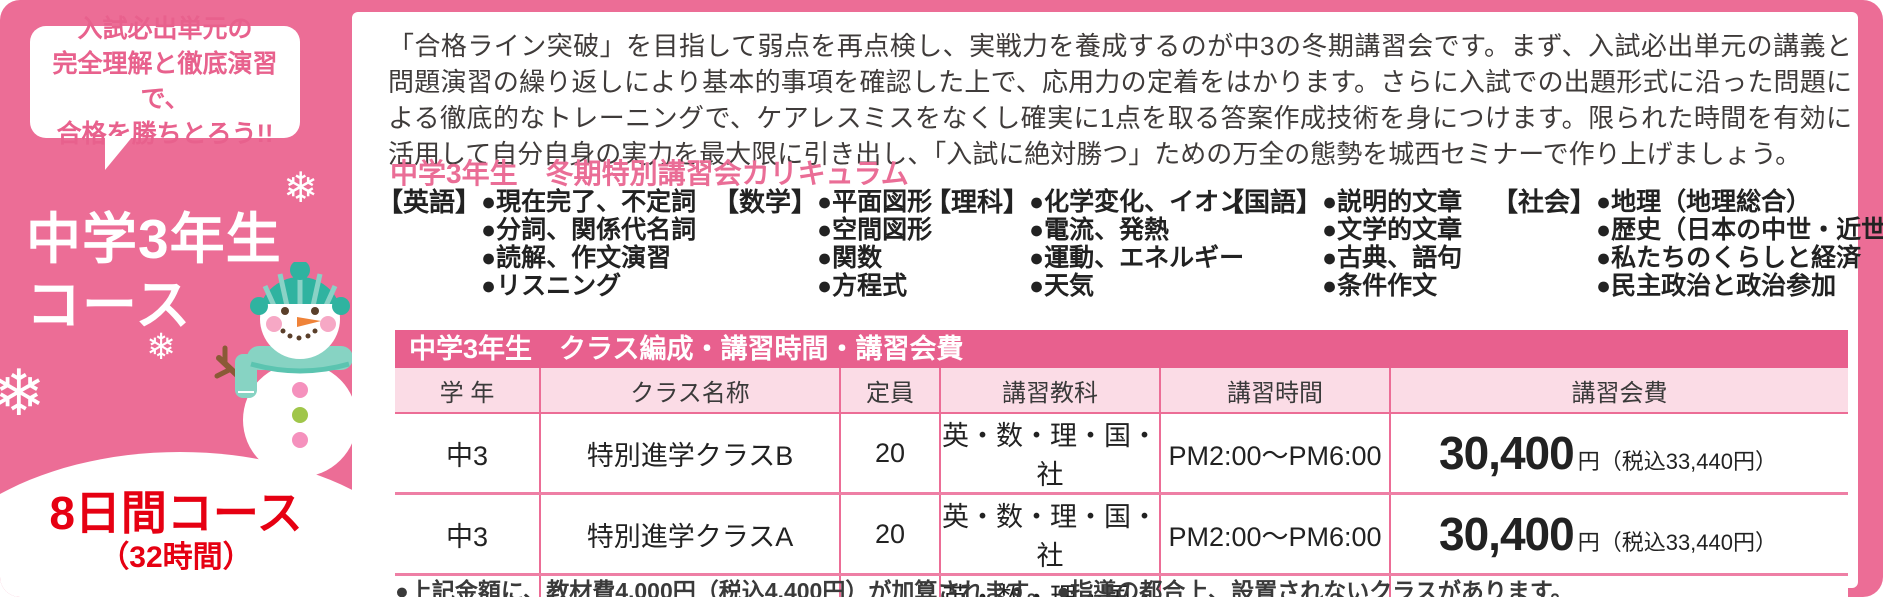  Describe the element at coordinates (576, 258) in the screenshot. I see `curriculum-item: ●読解、作文演習` at that location.